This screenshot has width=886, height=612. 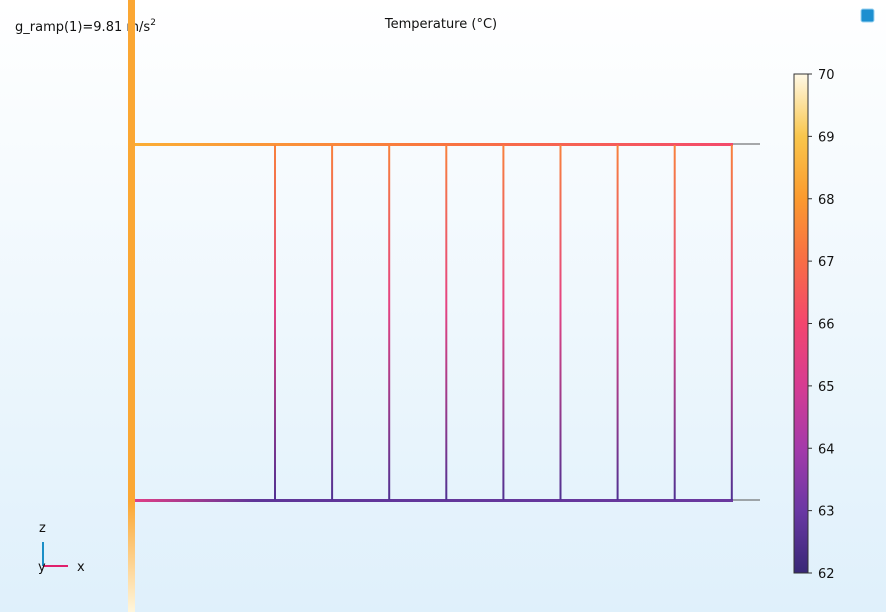 I want to click on colorbar-tick-label: 62, so click(x=826, y=574).